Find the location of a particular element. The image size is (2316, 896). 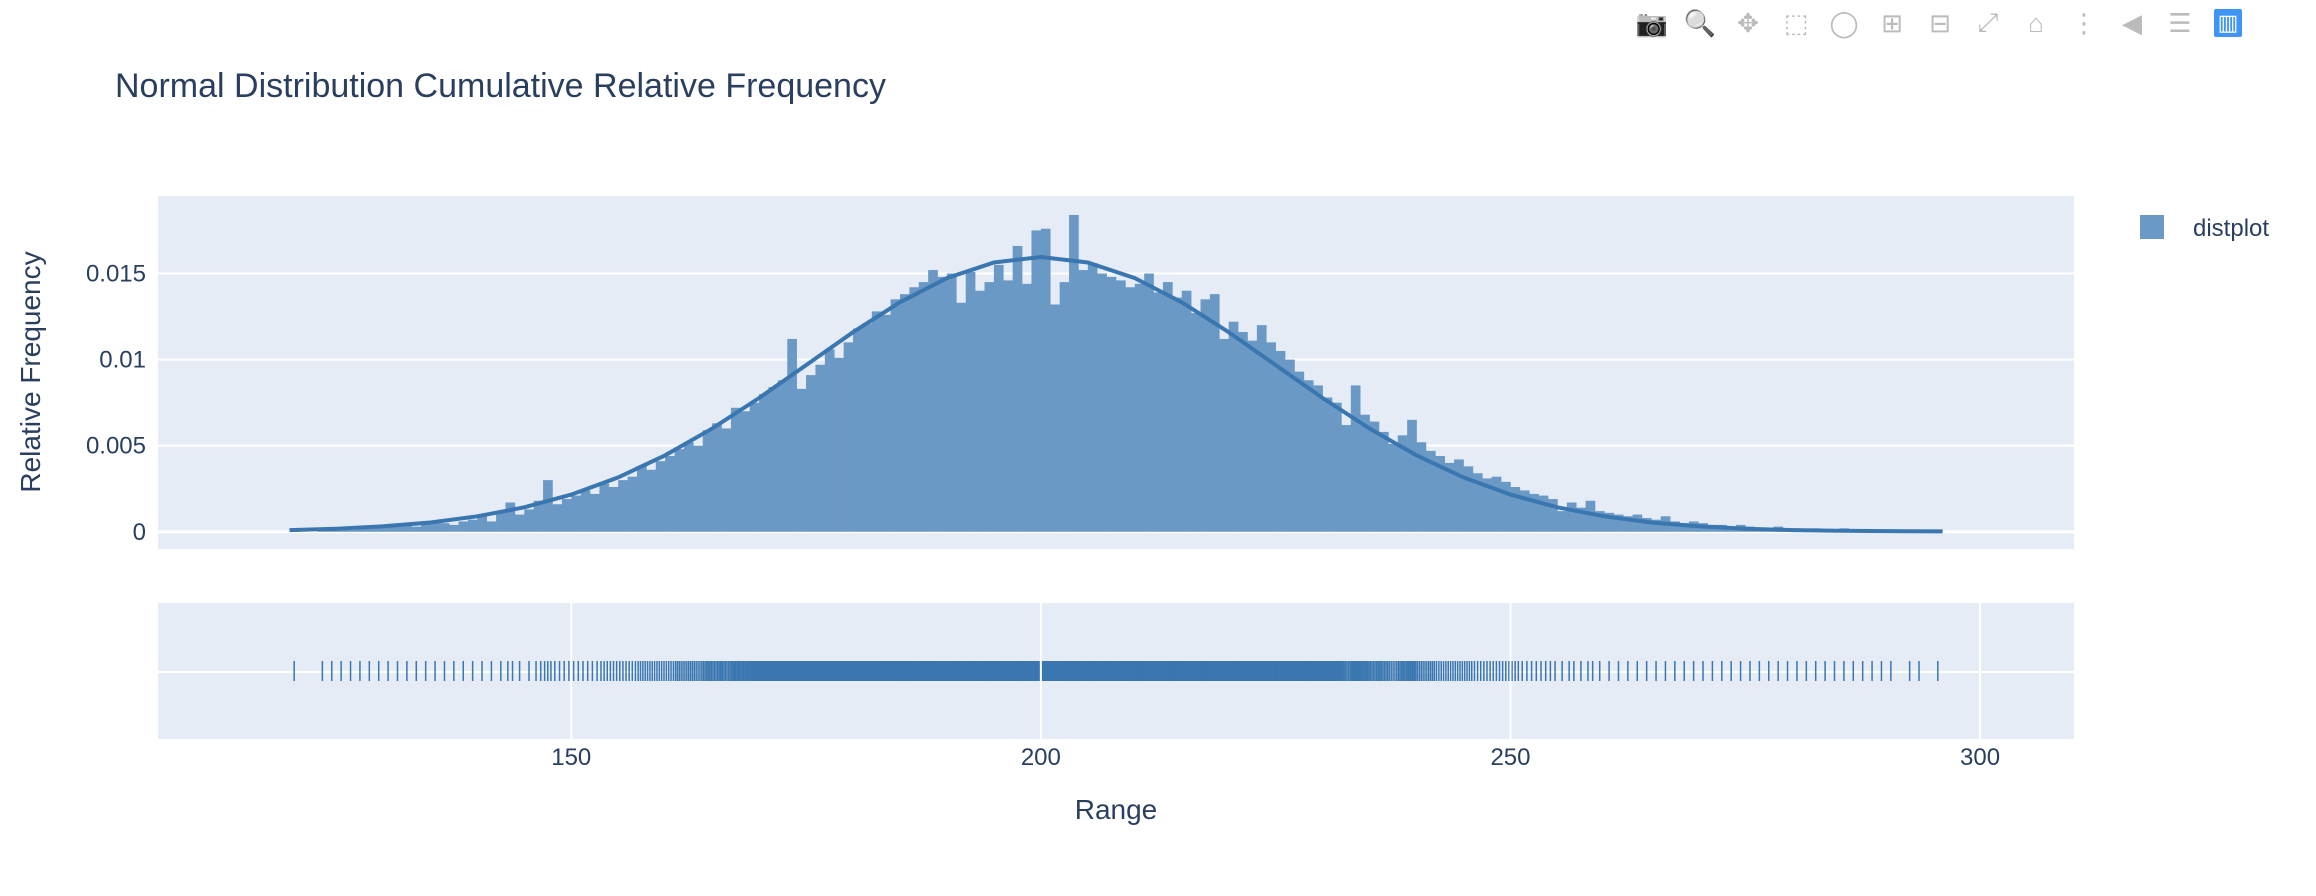

pan-icon: ✥ is located at coordinates (1748, 22).